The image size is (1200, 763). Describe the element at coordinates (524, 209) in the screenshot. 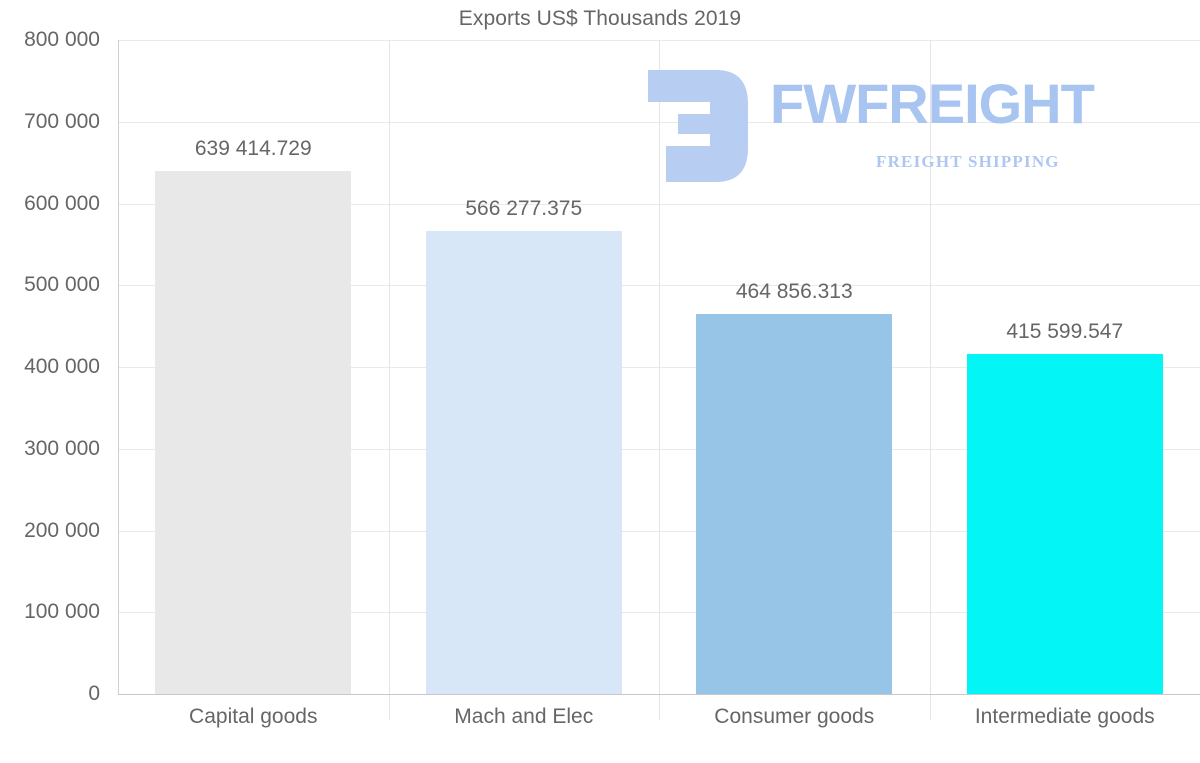

I see `bar-value-label: 566 277.375` at that location.